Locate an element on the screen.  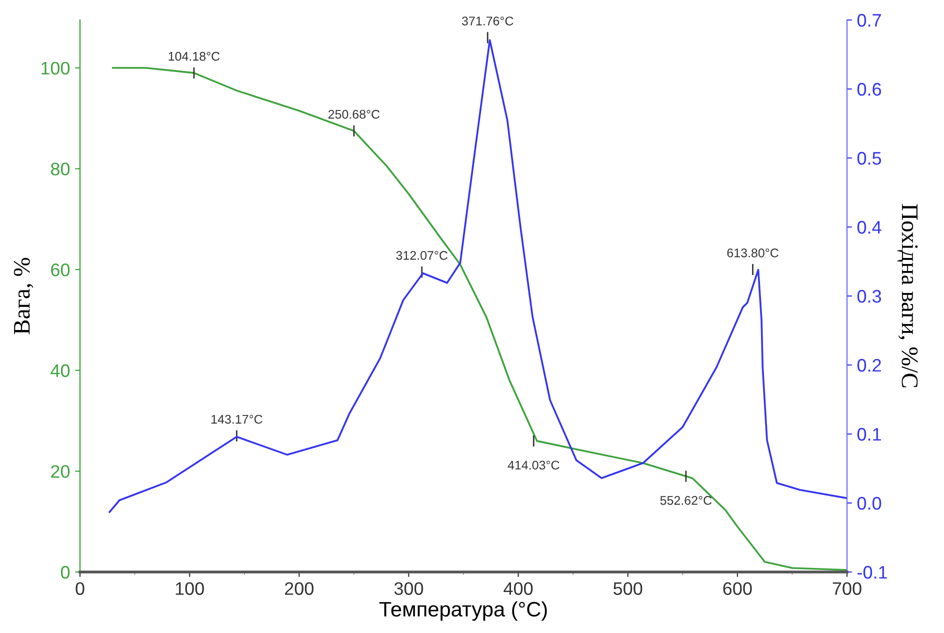
y2-tick-label: 0.2 is located at coordinates (869, 365).